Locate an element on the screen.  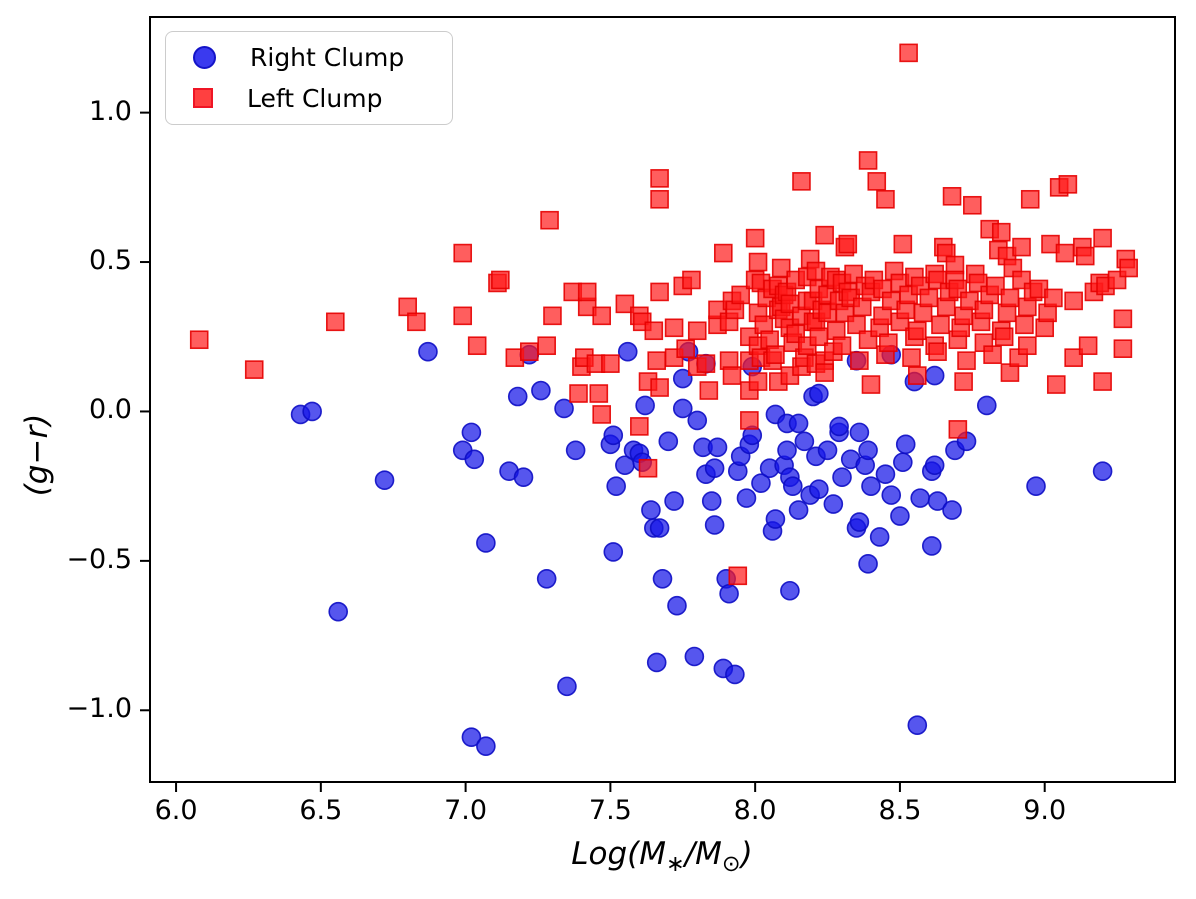
legend: Right Clump Left Clump is located at coordinates (309, 78).